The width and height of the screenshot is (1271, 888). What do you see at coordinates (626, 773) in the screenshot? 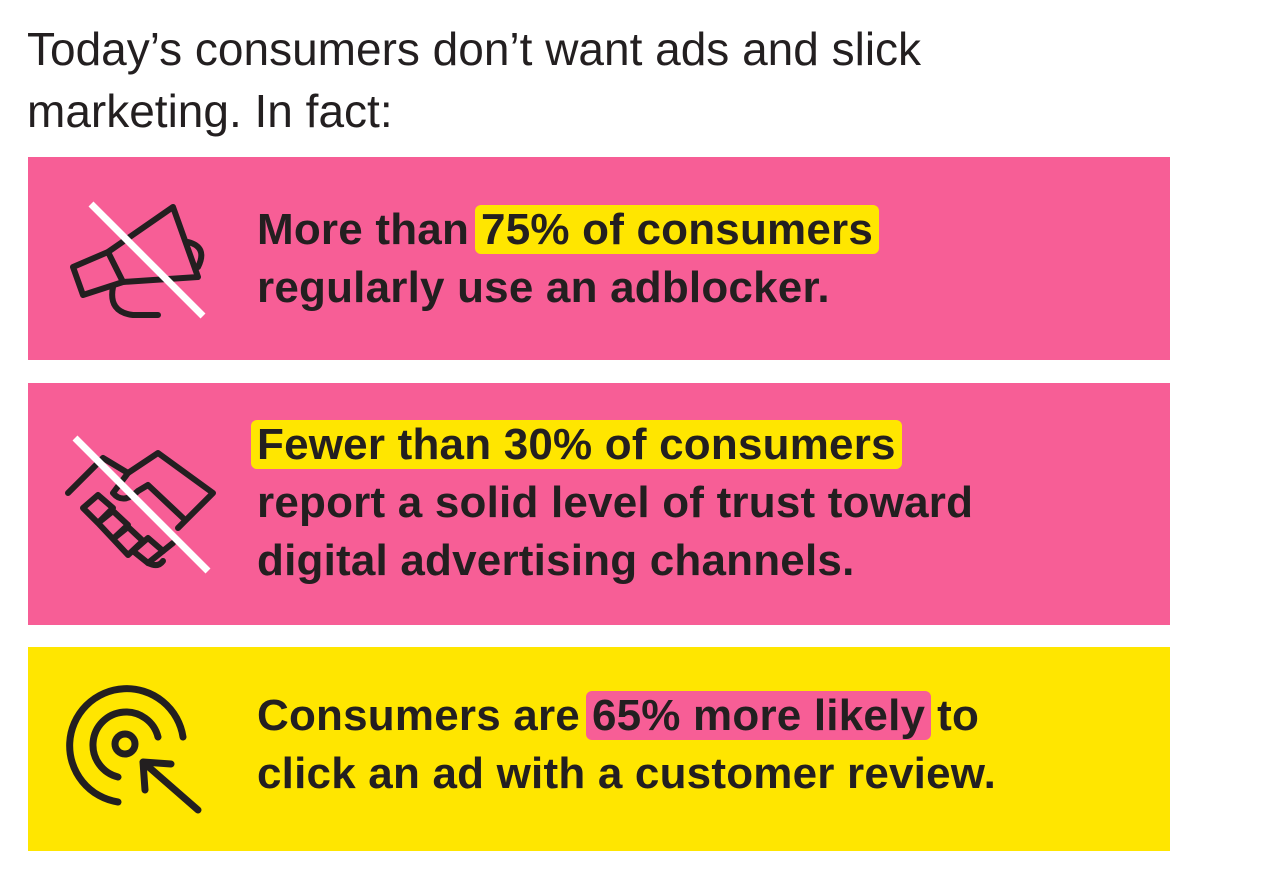
I see `body-text: click an ad with a customer review.` at bounding box center [626, 773].